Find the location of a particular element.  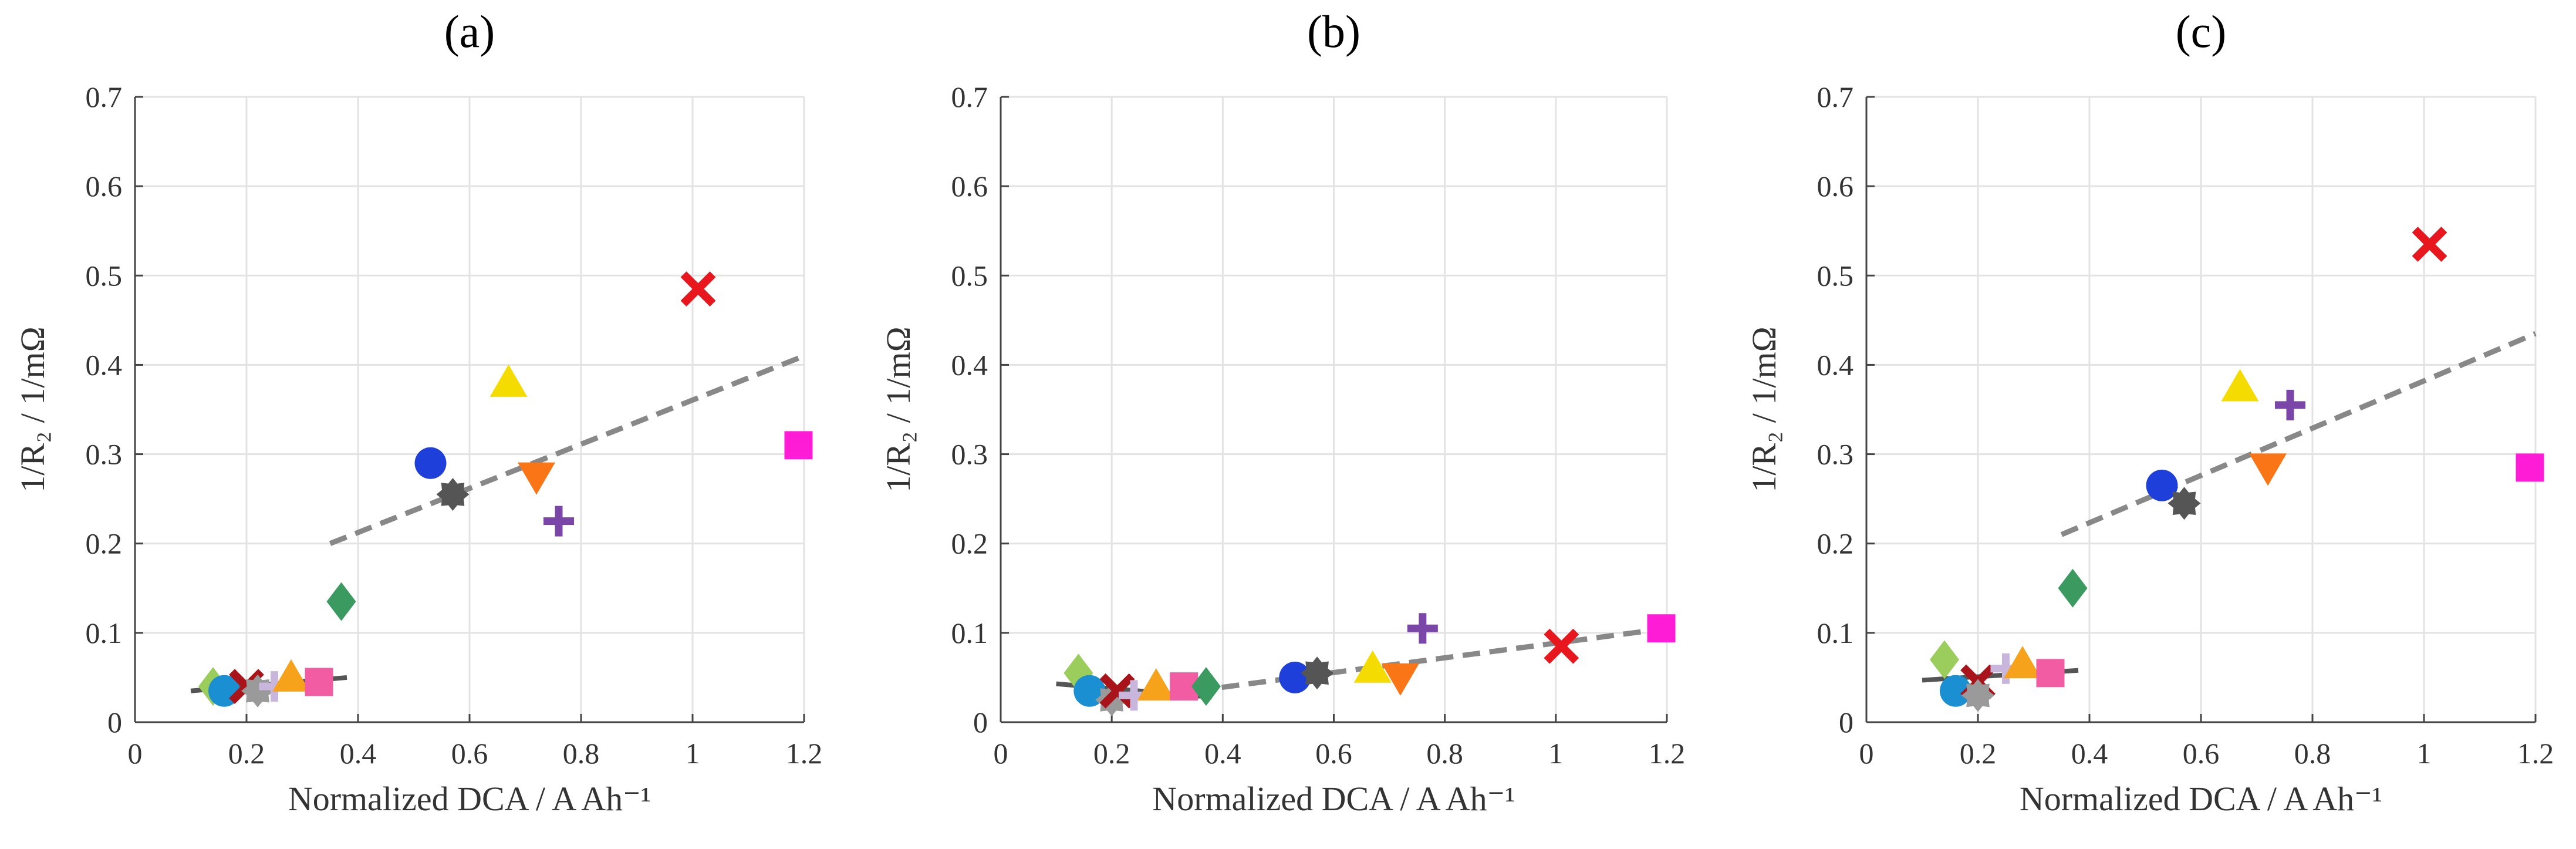

panel-label: (a) is located at coordinates (469, 31).